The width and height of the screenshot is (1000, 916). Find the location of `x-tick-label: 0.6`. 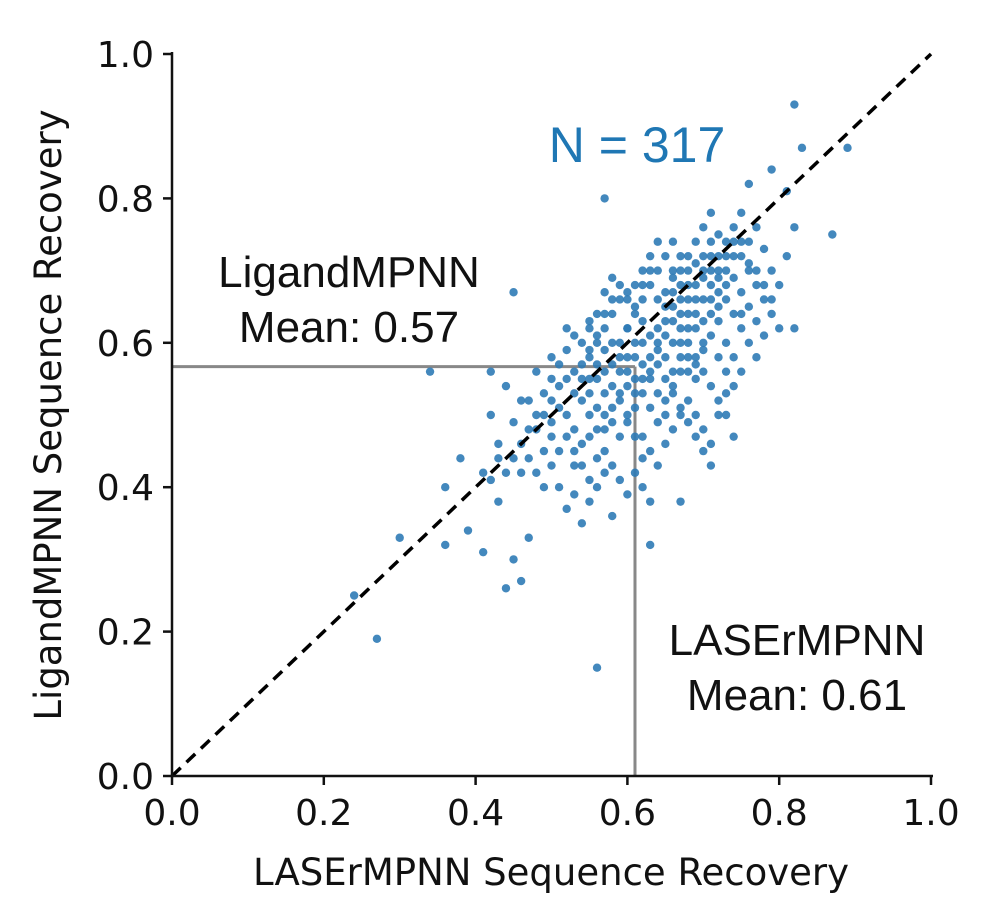

x-tick-label: 0.6 is located at coordinates (627, 813).